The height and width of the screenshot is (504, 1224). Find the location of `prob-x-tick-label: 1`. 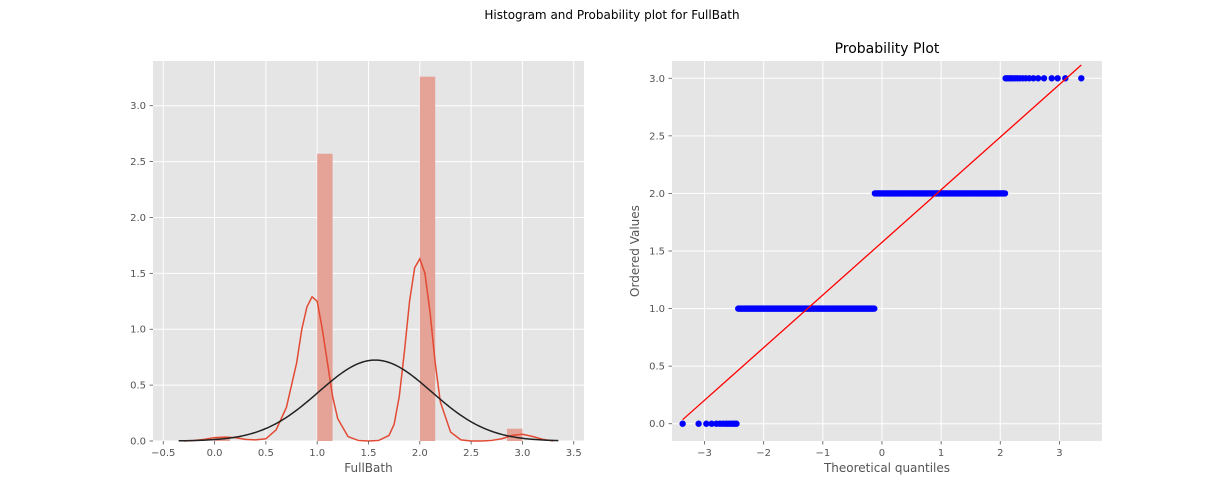

prob-x-tick-label: 1 is located at coordinates (941, 453).